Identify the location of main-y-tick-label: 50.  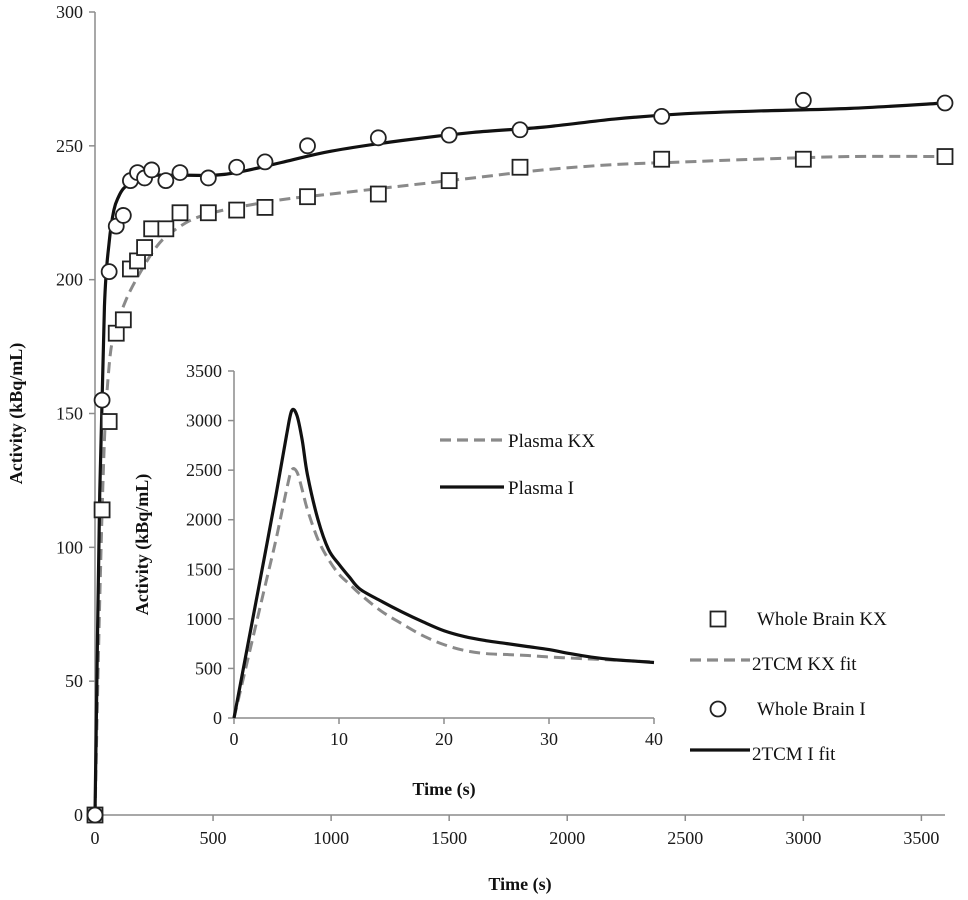
(74, 681).